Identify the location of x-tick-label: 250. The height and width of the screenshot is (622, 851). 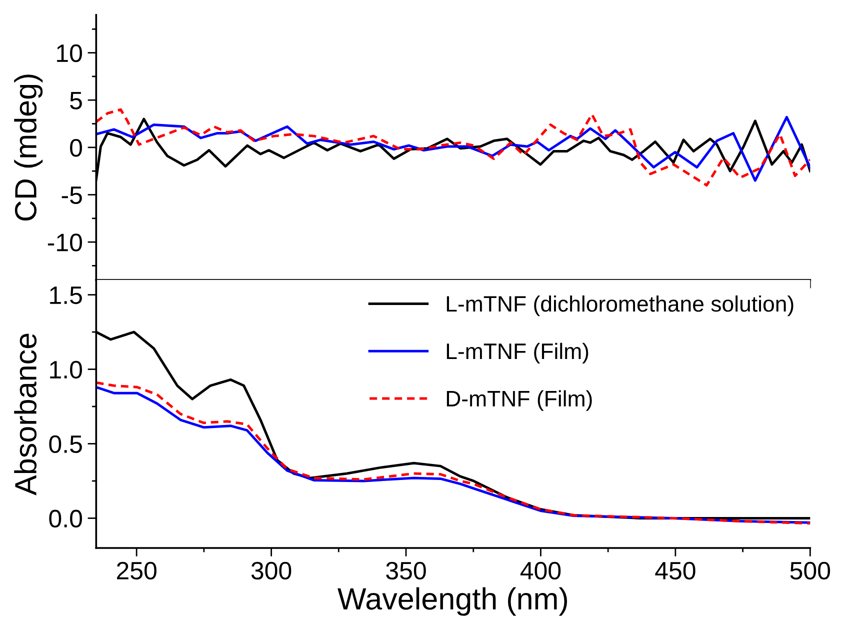
(136, 571).